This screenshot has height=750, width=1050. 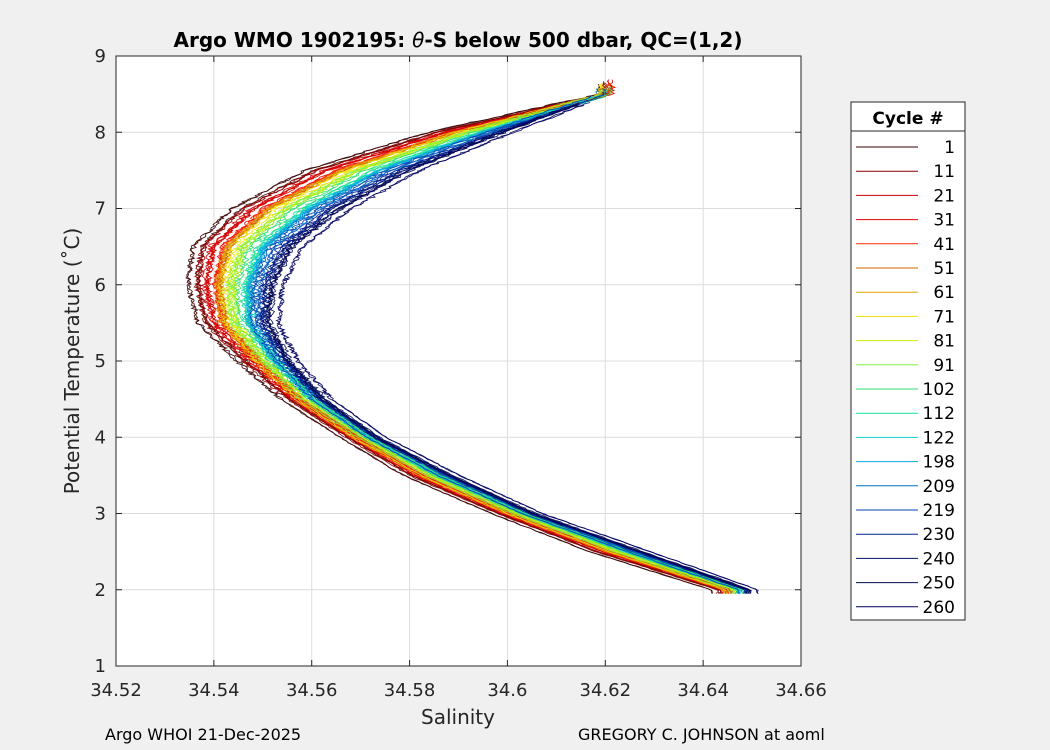 What do you see at coordinates (944, 317) in the screenshot?
I see `legend-label-71: 71` at bounding box center [944, 317].